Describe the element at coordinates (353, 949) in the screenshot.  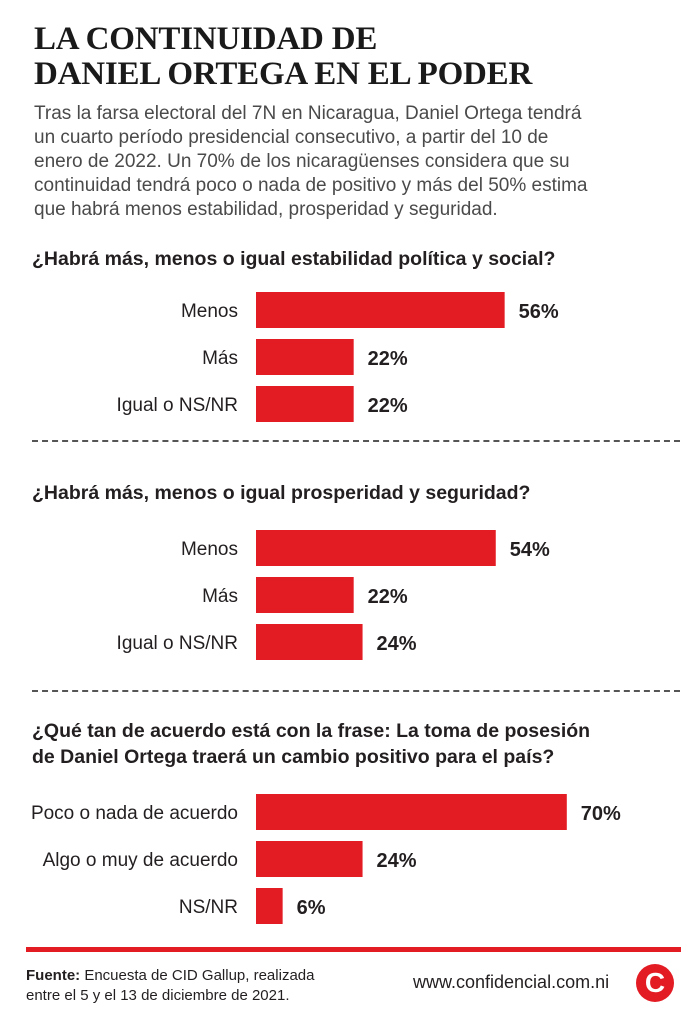
I see `footer-rule` at that location.